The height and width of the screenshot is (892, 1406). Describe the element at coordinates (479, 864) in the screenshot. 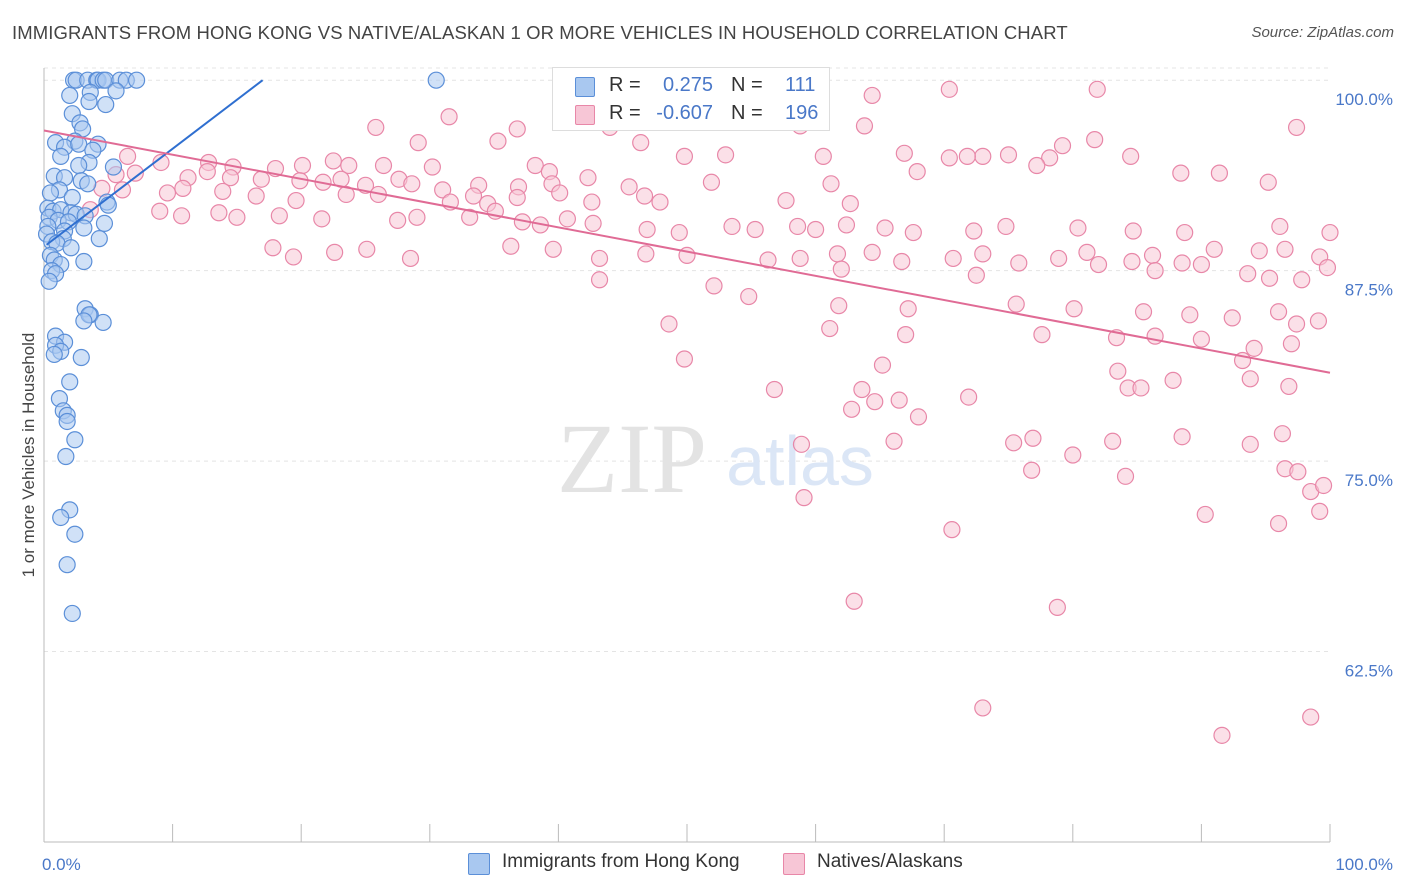

I see `bottom-legend-swatch-blue` at that location.